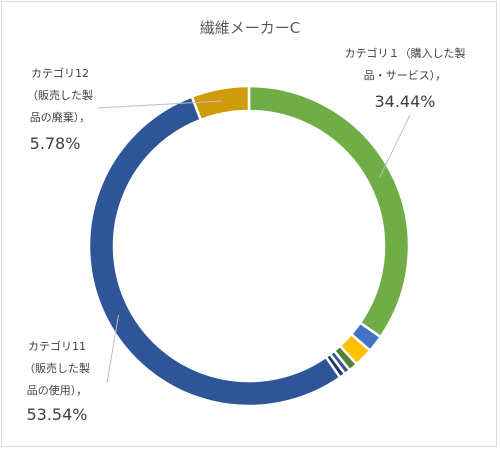  I want to click on label-slice-1-line-1: カテゴリ１（購入した製, so click(405, 53).